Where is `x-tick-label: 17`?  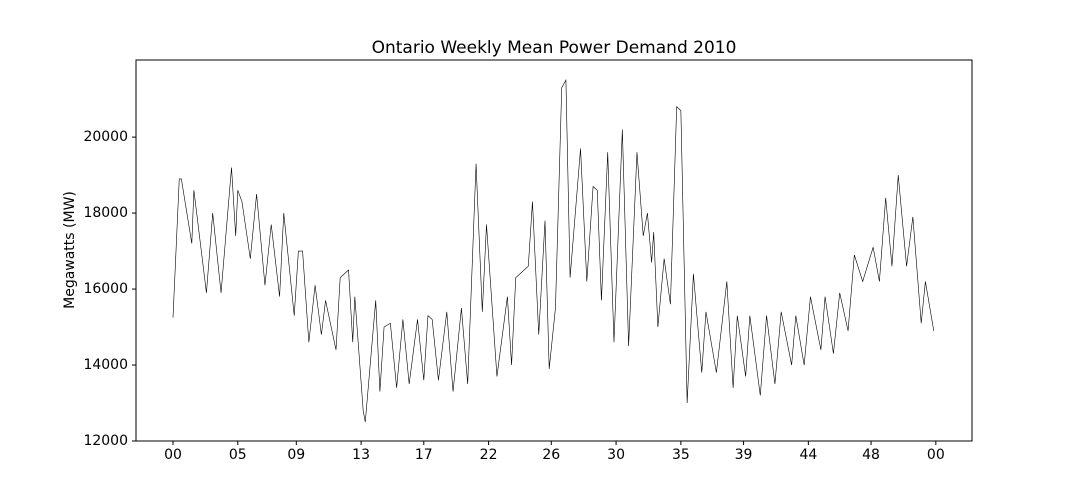 x-tick-label: 17 is located at coordinates (424, 455).